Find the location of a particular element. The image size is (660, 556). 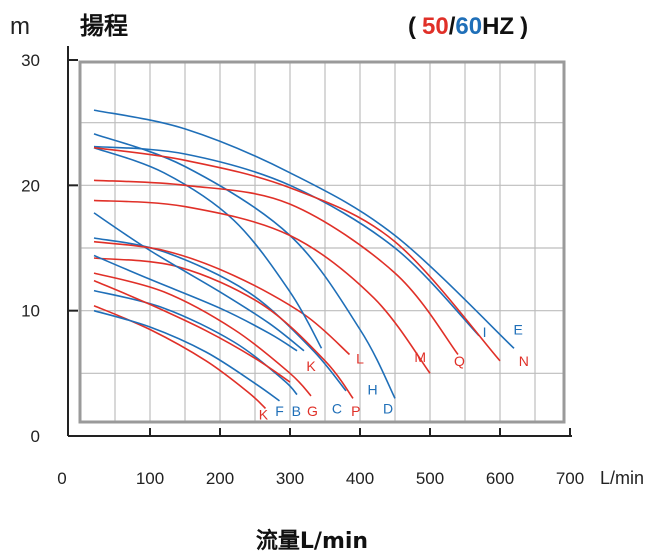

curve-label-h: H is located at coordinates (373, 390).